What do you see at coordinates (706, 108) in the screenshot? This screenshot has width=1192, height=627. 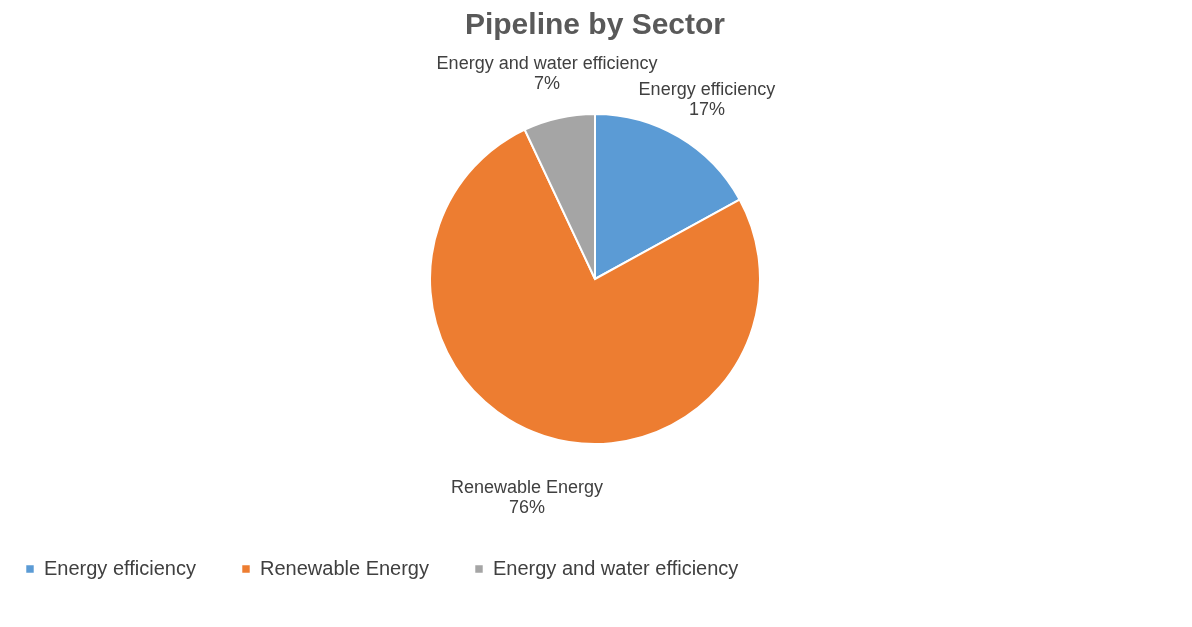 I see `data-label: 17%` at bounding box center [706, 108].